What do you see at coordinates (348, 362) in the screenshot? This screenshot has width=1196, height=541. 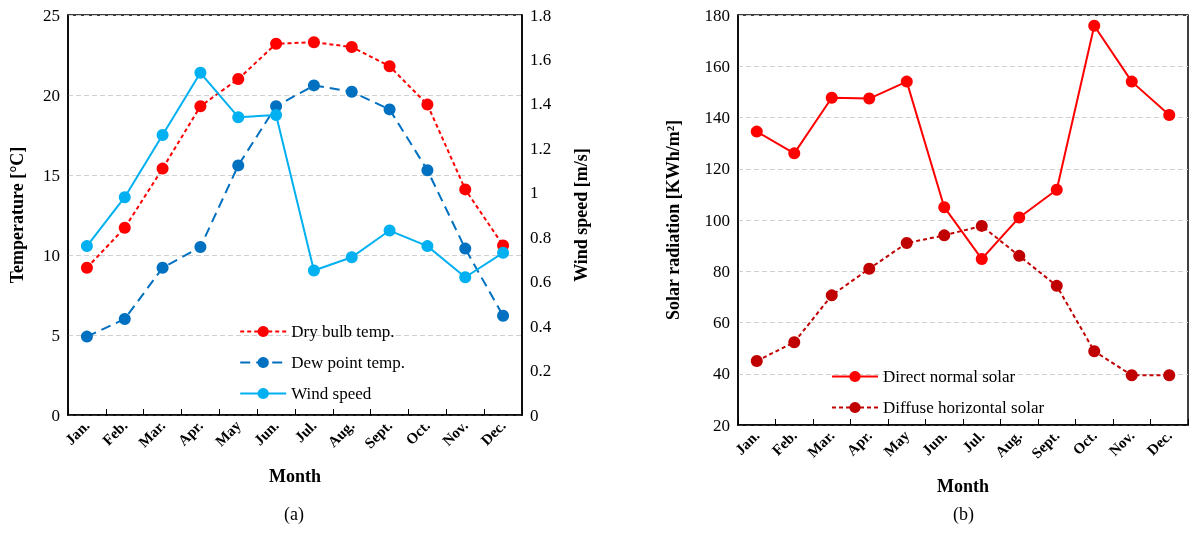 I see `legend-label: Dew point temp.` at bounding box center [348, 362].